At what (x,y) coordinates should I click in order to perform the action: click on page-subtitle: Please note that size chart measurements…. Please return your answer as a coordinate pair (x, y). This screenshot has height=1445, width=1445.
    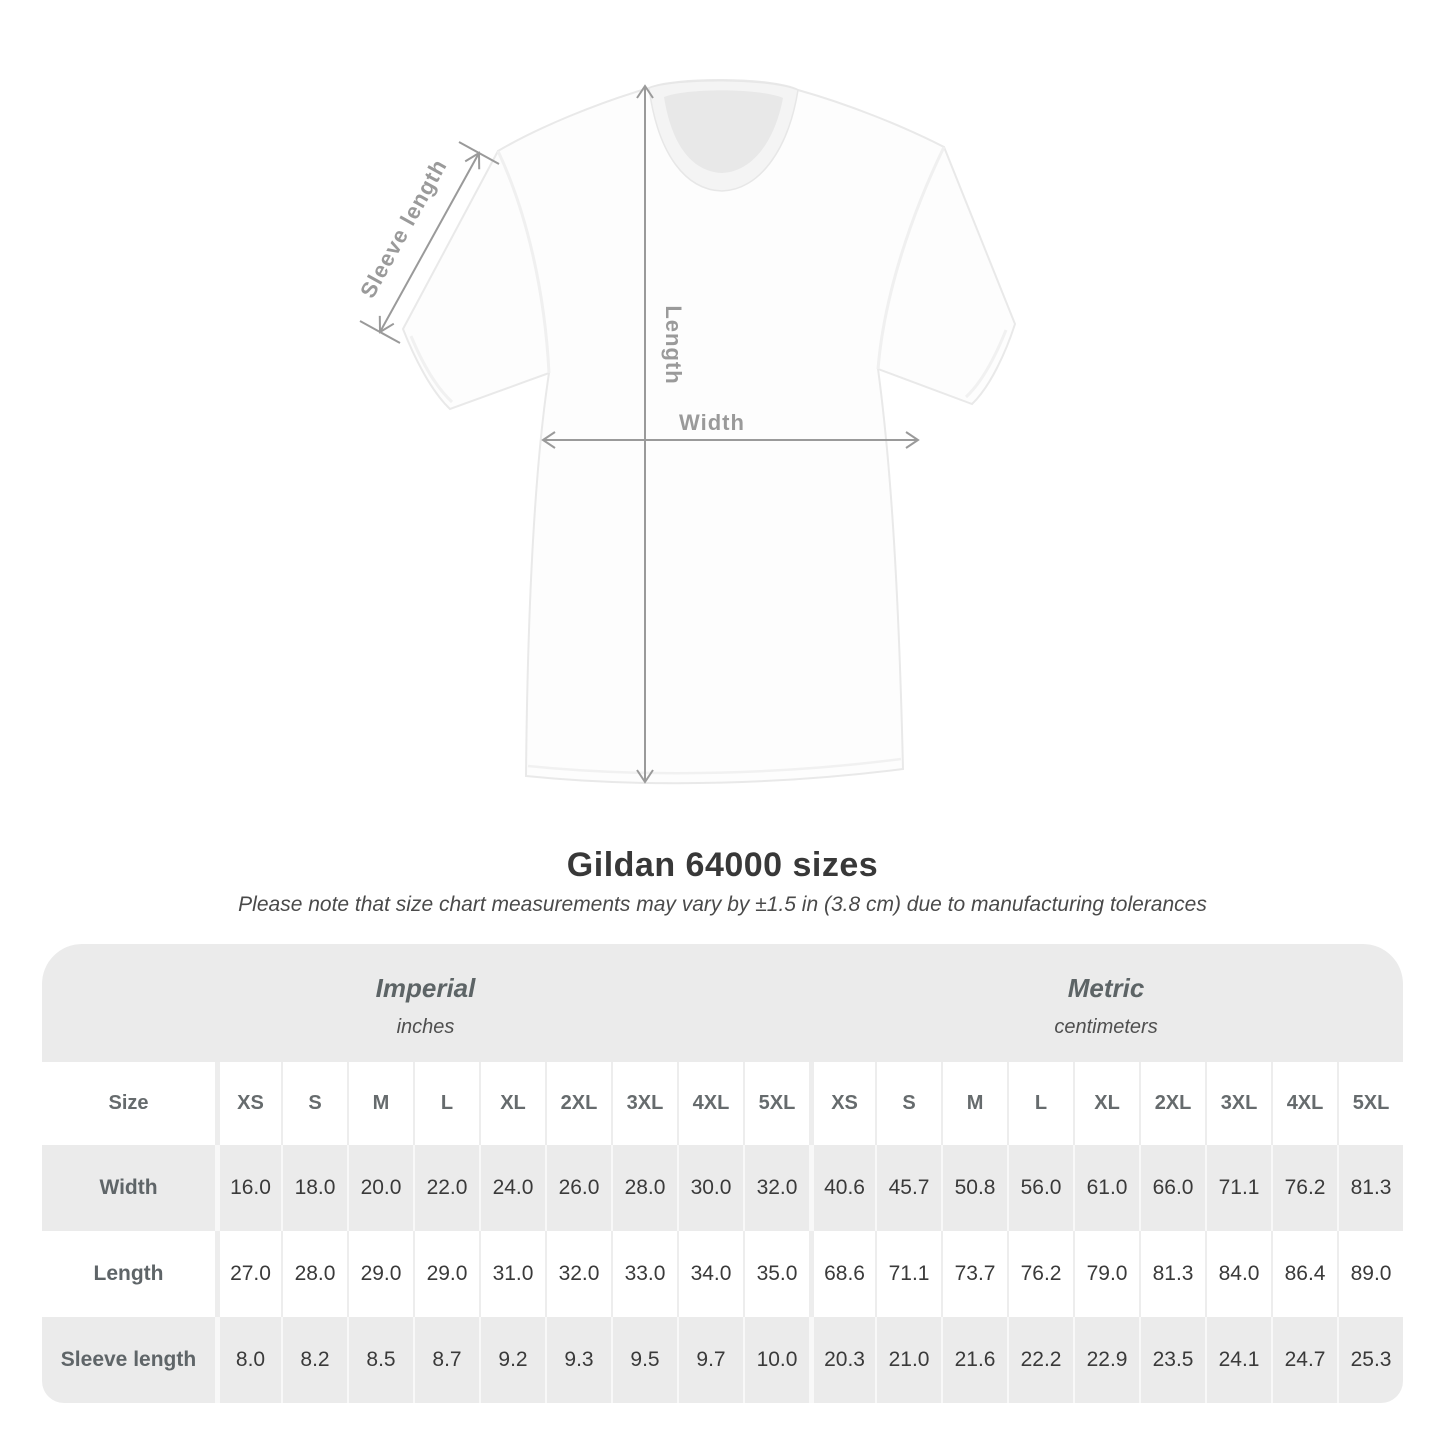
    Looking at the image, I should click on (722, 904).